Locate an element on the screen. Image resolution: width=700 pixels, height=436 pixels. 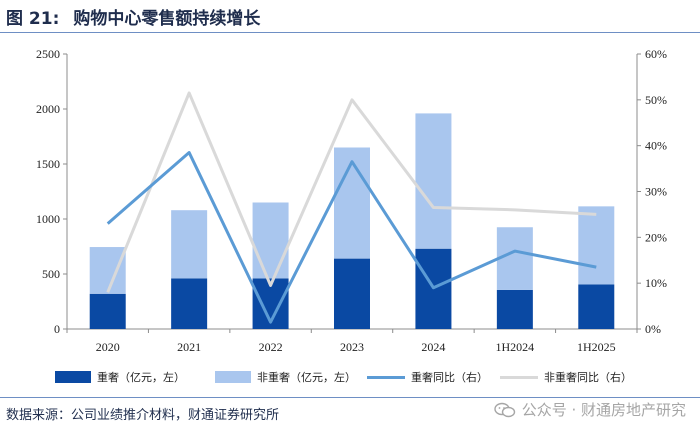
y-left-tick-label: 500 is located at coordinates (51, 274).